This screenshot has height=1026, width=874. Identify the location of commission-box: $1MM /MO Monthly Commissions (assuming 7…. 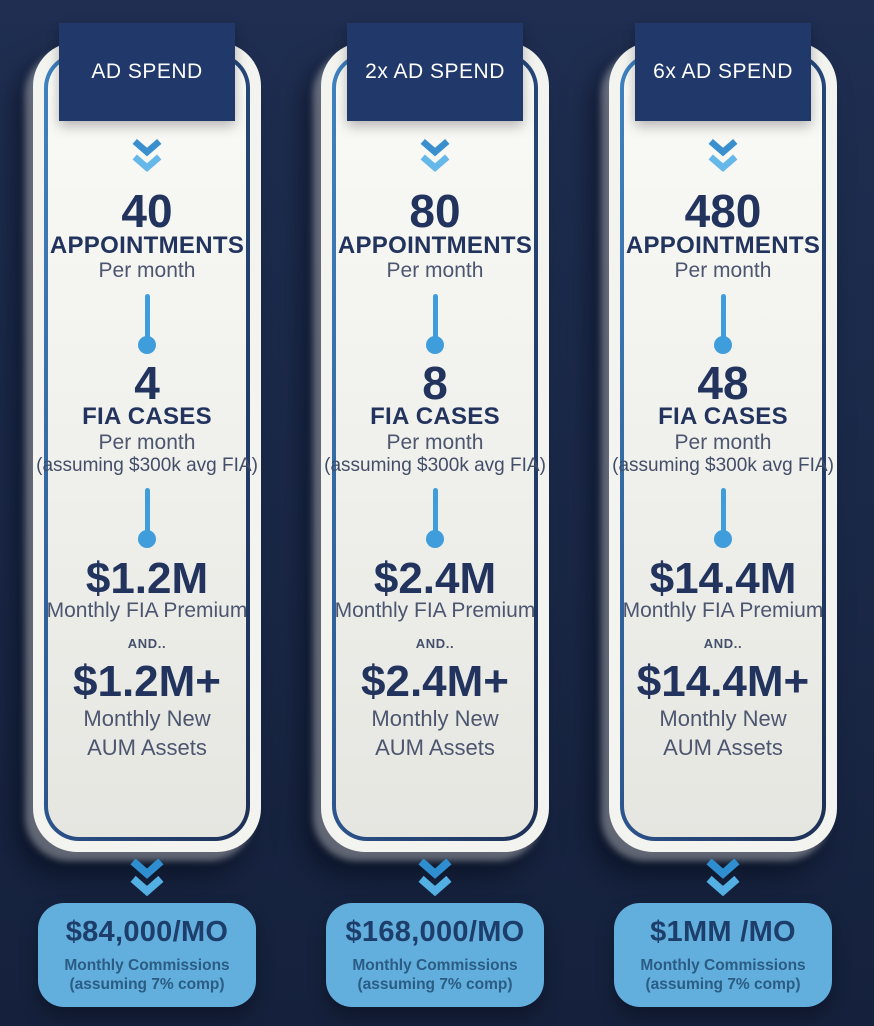
(723, 955).